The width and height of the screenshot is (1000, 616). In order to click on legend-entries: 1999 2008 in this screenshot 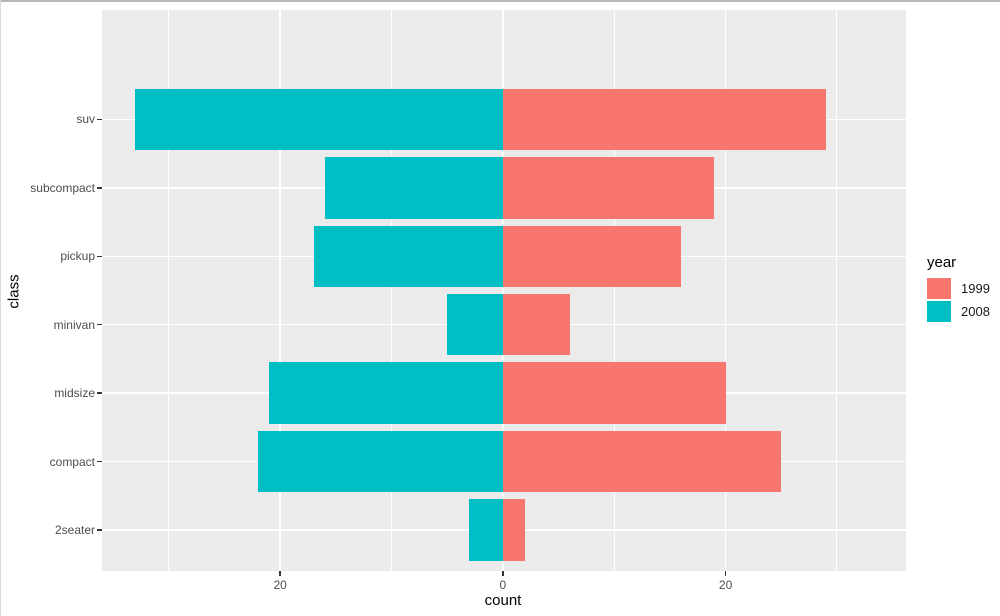, I will do `click(963, 300)`.